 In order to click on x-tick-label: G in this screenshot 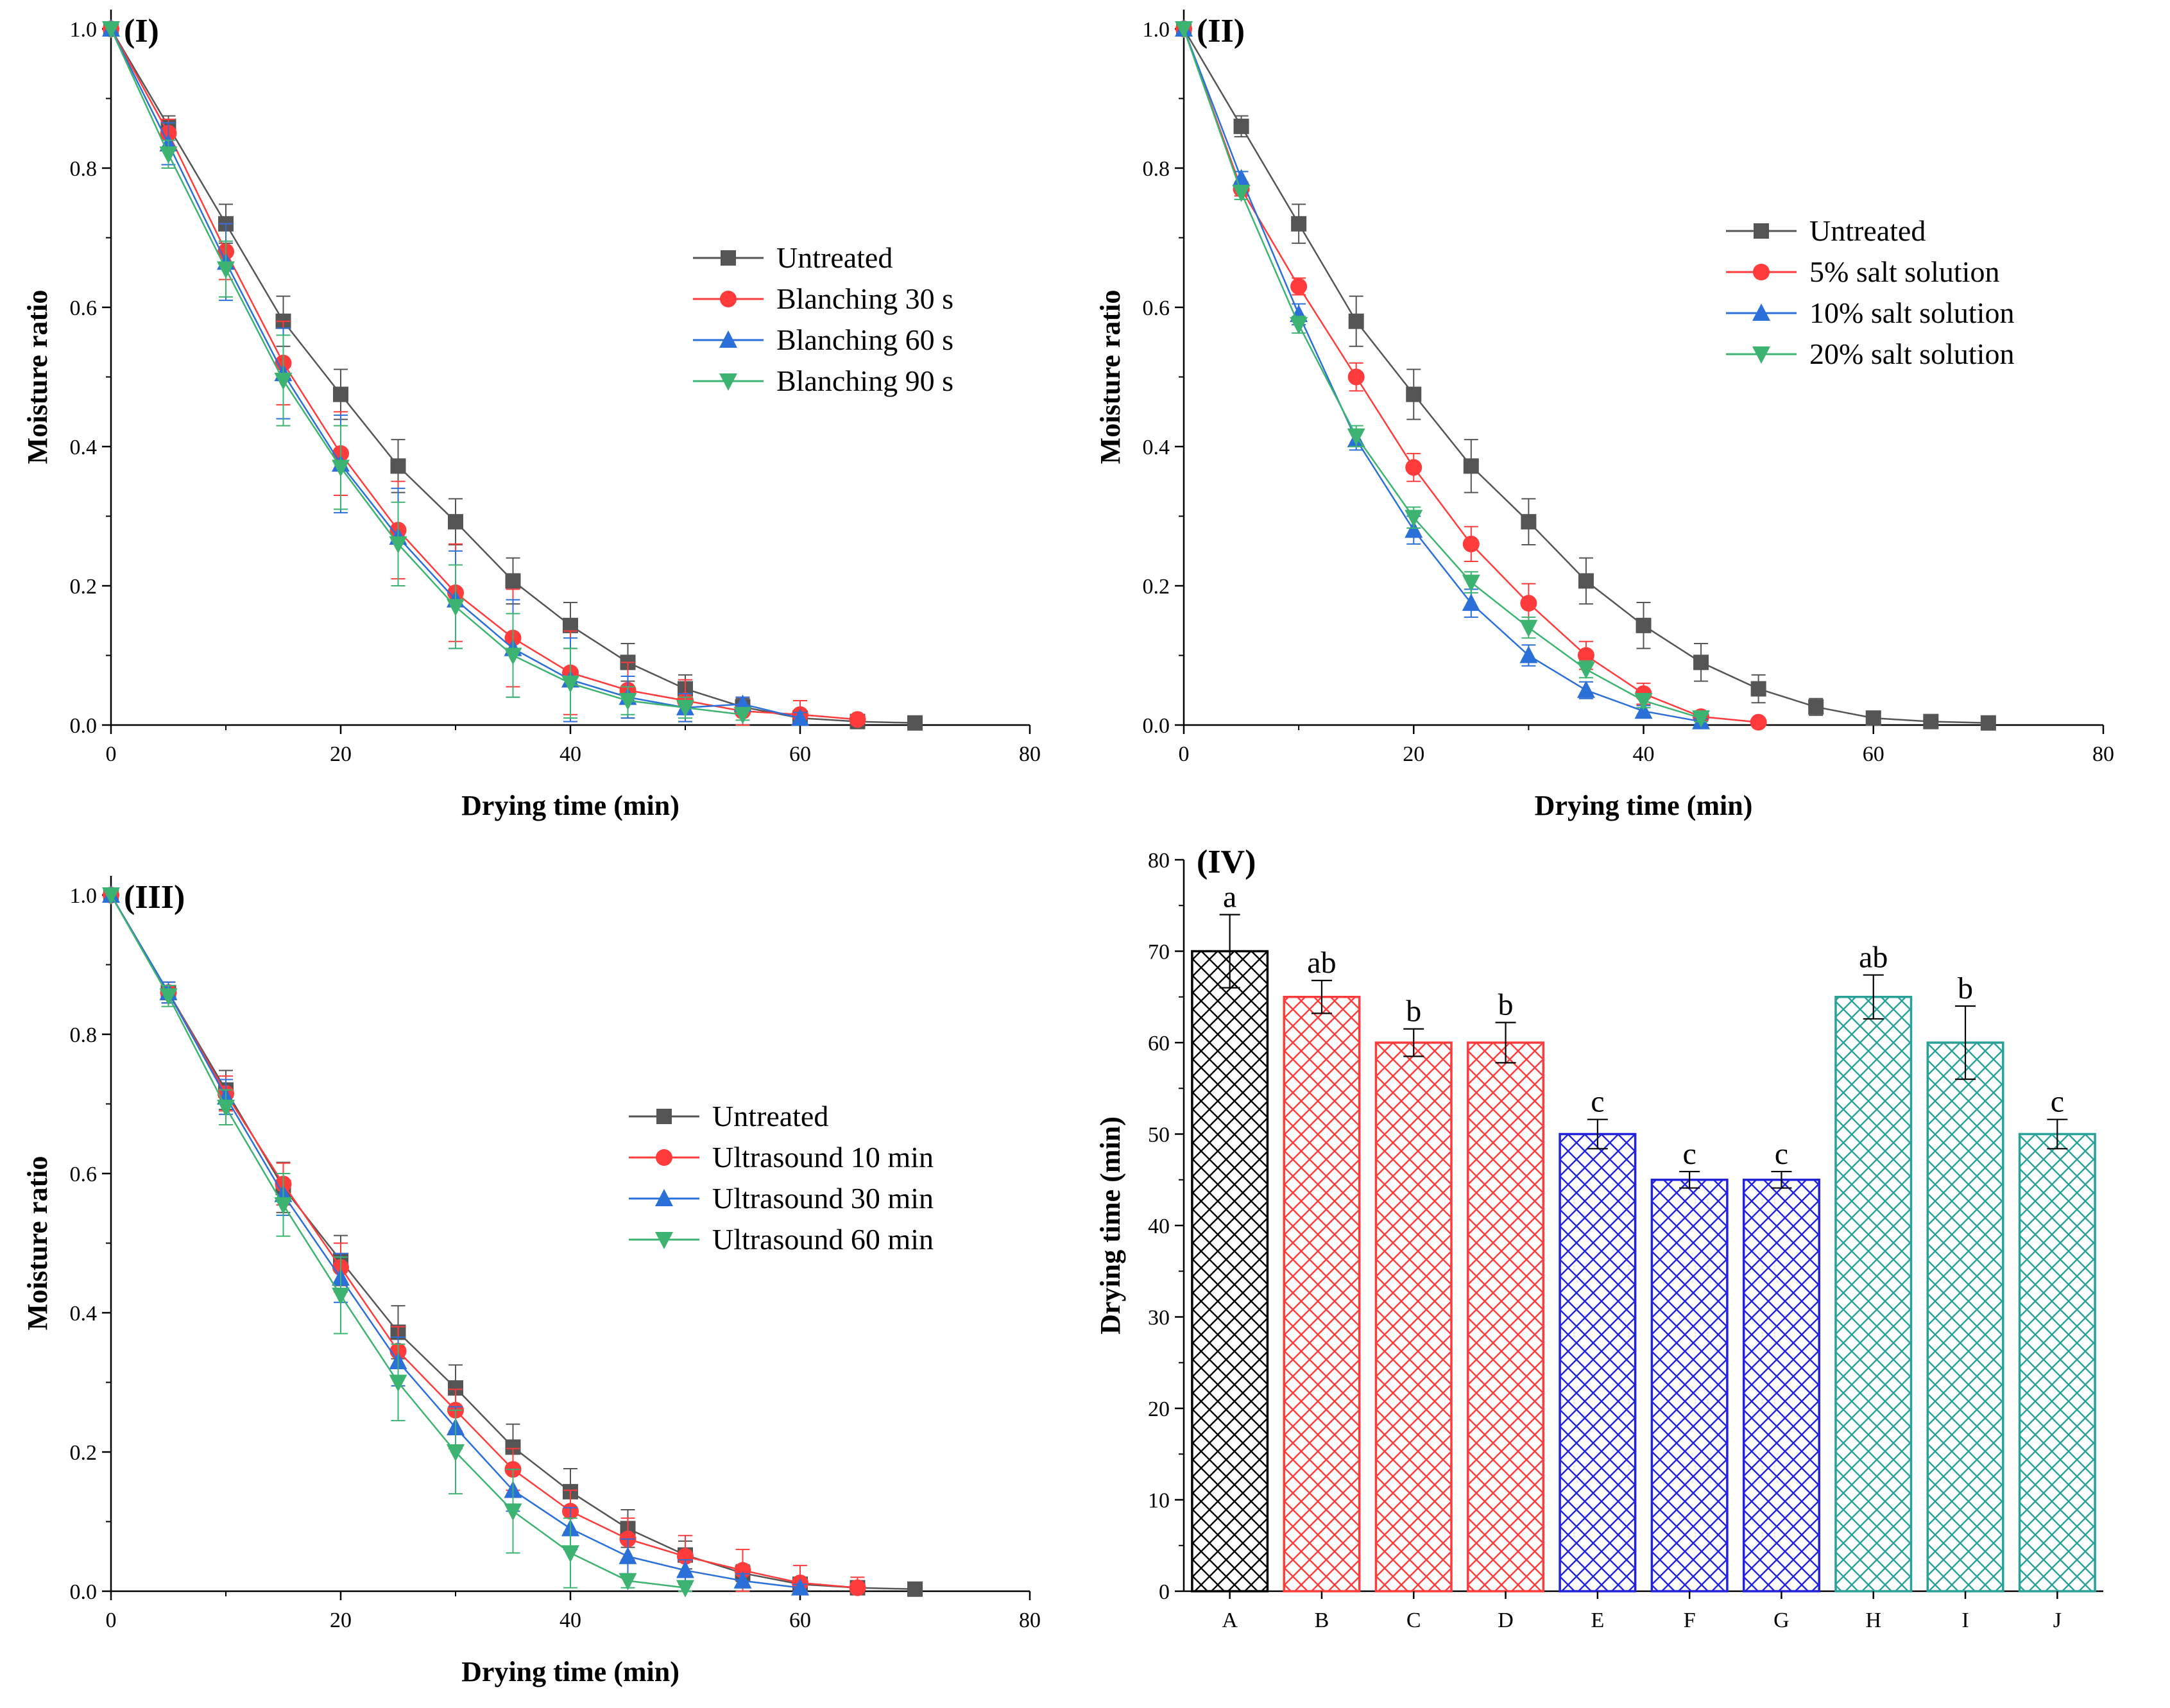, I will do `click(1781, 1620)`.